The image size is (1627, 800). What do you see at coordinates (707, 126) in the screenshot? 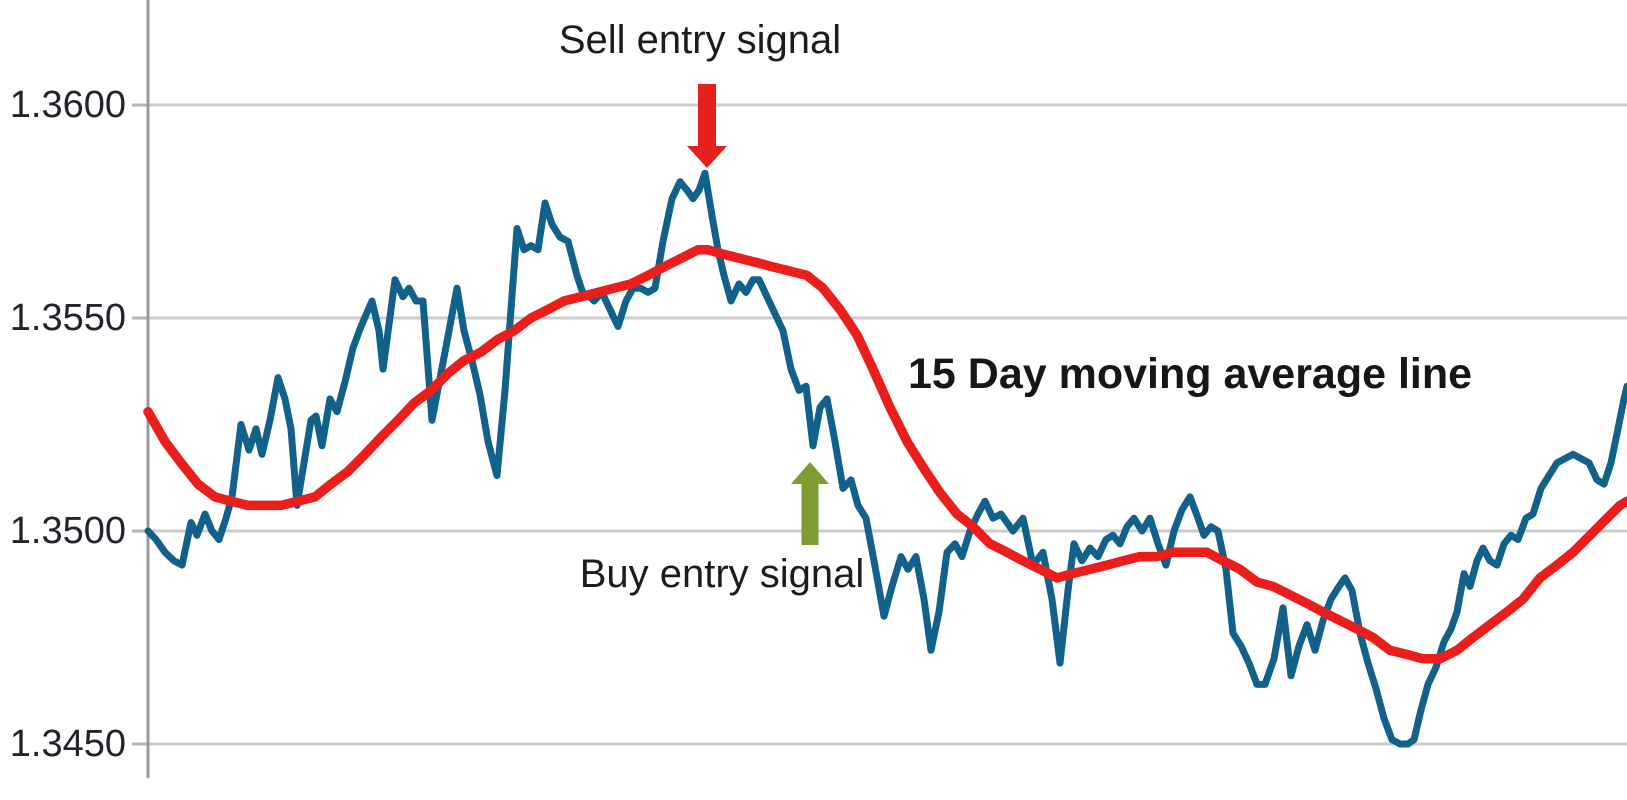
I see `sell-arrow-icon` at bounding box center [707, 126].